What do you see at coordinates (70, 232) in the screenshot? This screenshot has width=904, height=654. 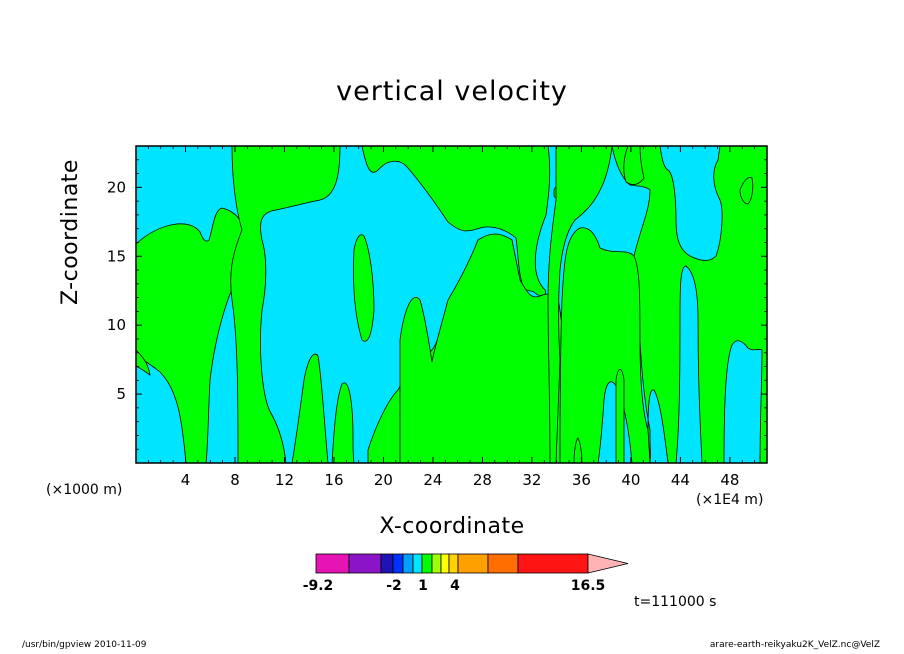 I see `y-axis-label: Z-coordinate` at bounding box center [70, 232].